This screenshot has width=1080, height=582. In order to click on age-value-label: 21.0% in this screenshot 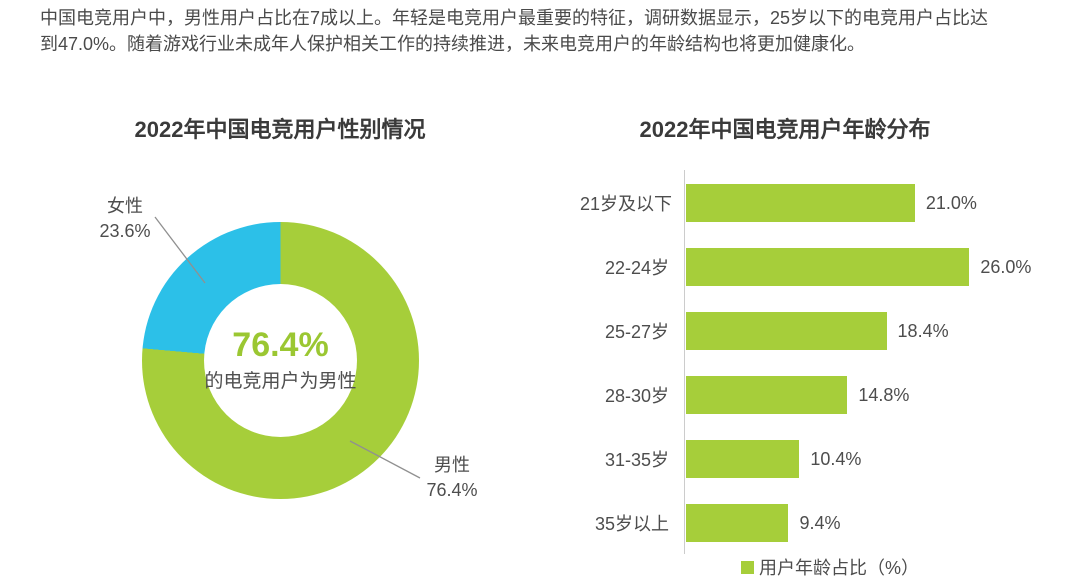, I will do `click(951, 202)`.